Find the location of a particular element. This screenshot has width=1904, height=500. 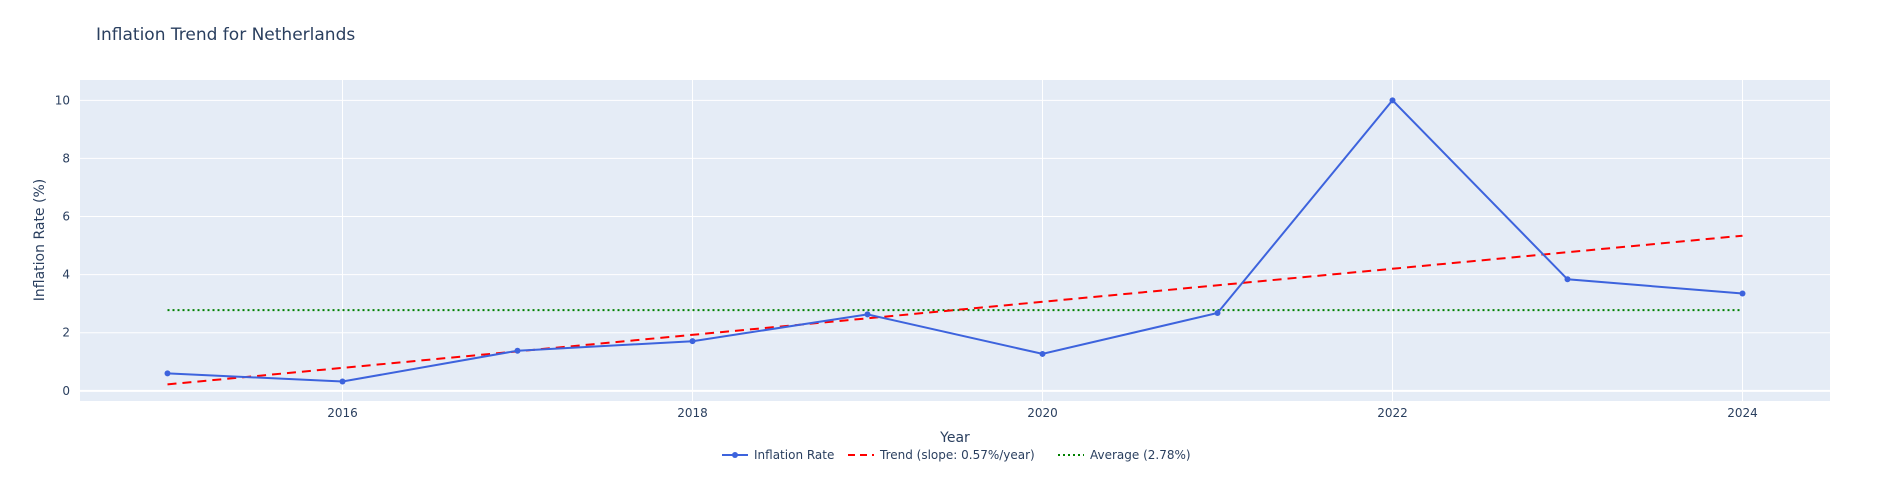

x-tick-label: 2024 is located at coordinates (1742, 413).